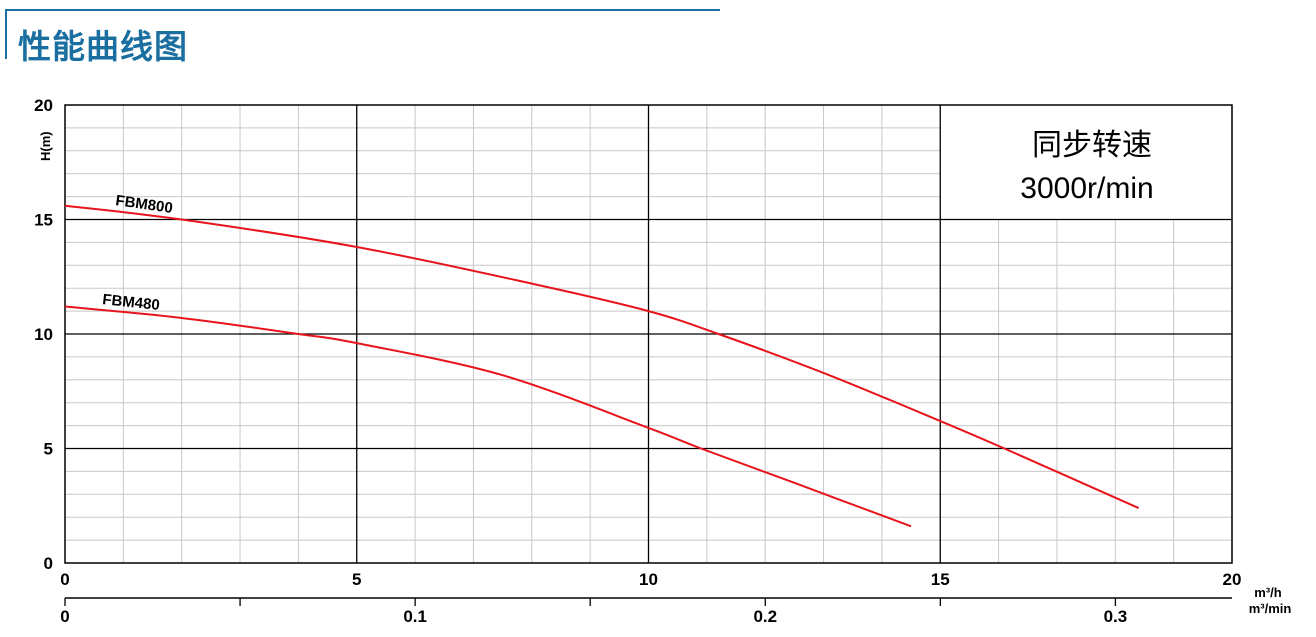 This screenshot has width=1316, height=637. What do you see at coordinates (362, 10) in the screenshot?
I see `header-rule` at bounding box center [362, 10].